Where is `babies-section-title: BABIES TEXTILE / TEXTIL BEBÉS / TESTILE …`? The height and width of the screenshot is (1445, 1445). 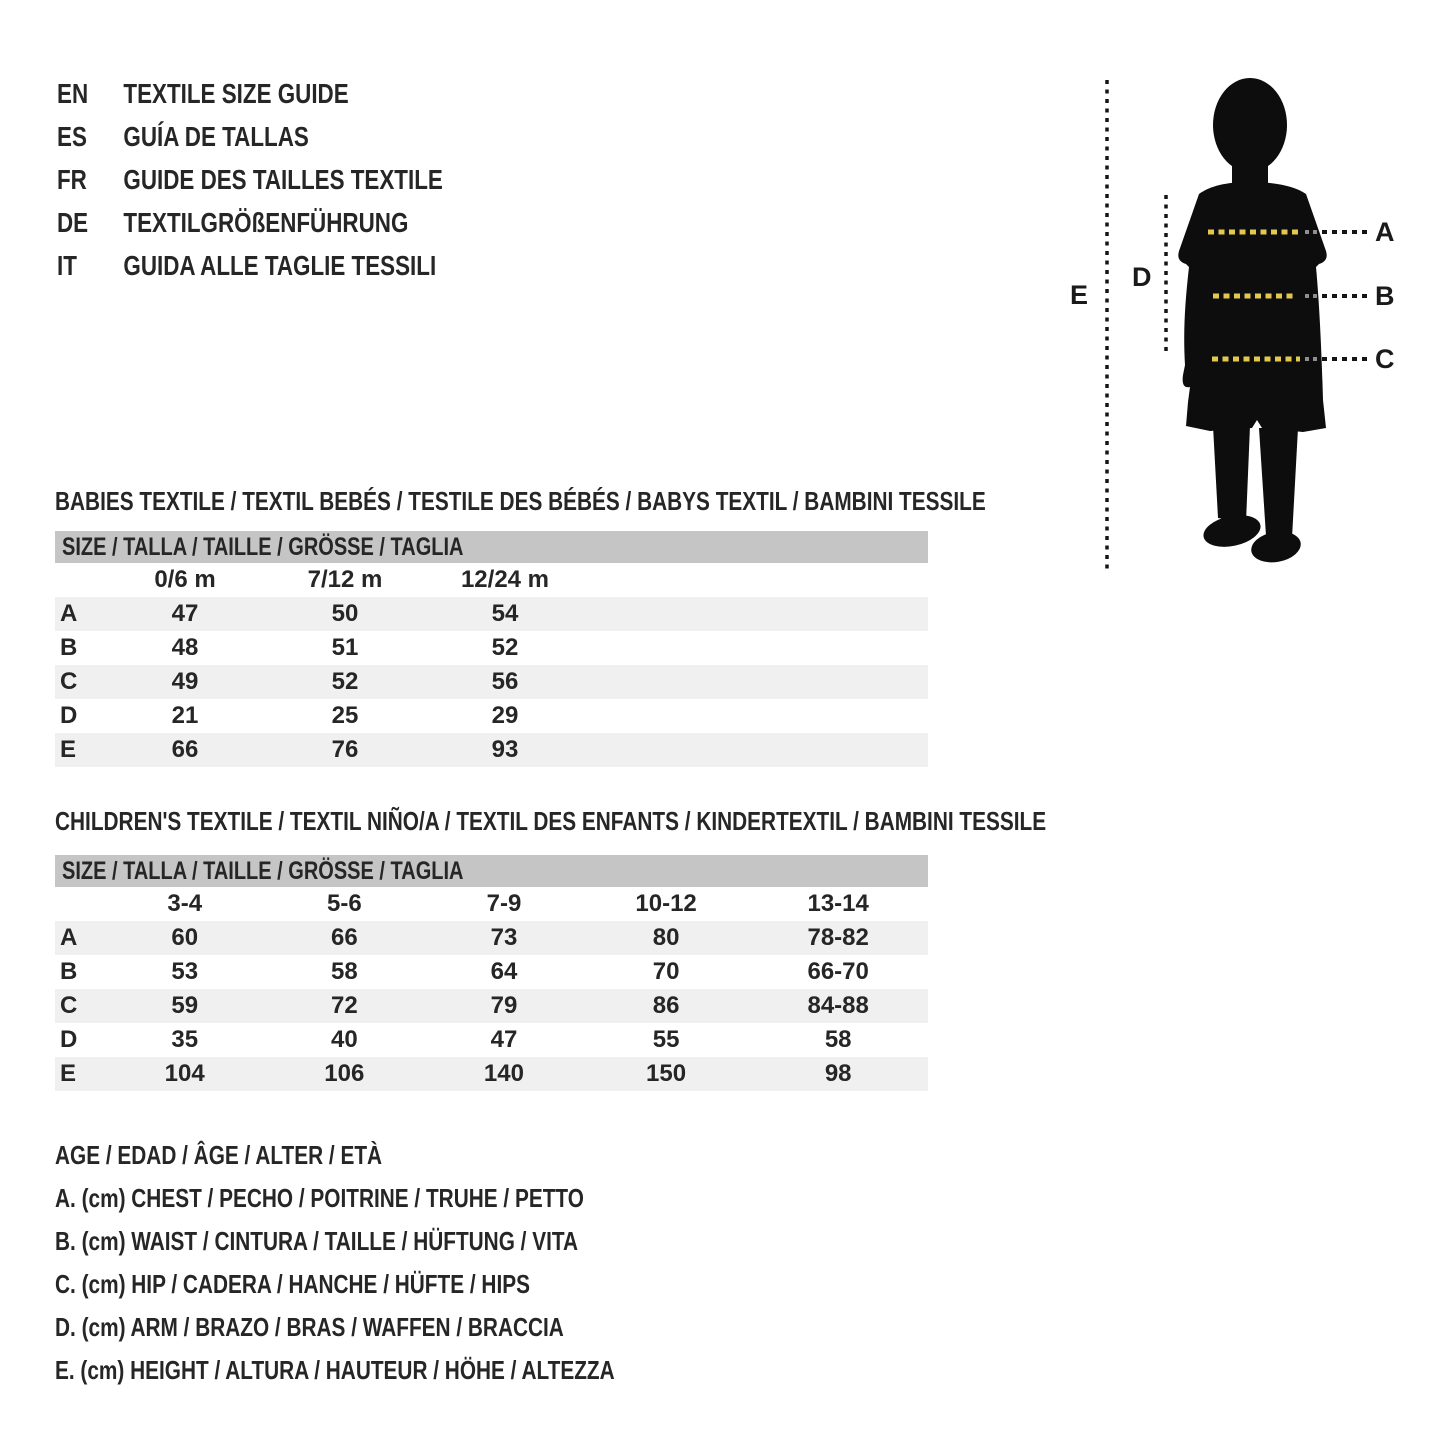
babies-section-title: BABIES TEXTILE / TEXTIL BEBÉS / TESTILE … is located at coordinates (520, 501).